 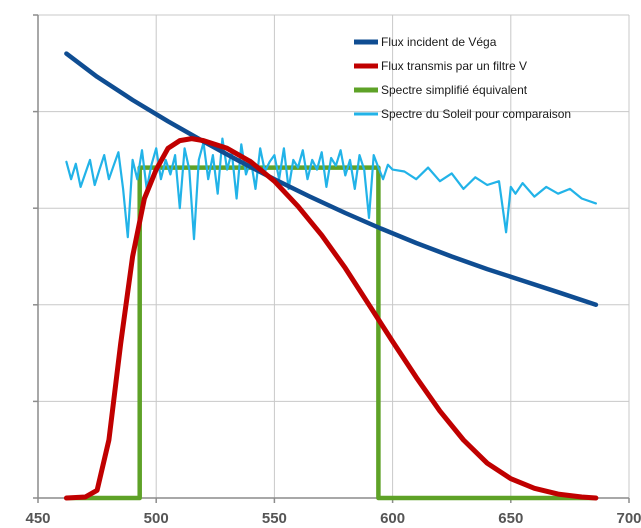 What do you see at coordinates (454, 66) in the screenshot?
I see `legend-label-1: Flux transmis par un filtre V` at bounding box center [454, 66].